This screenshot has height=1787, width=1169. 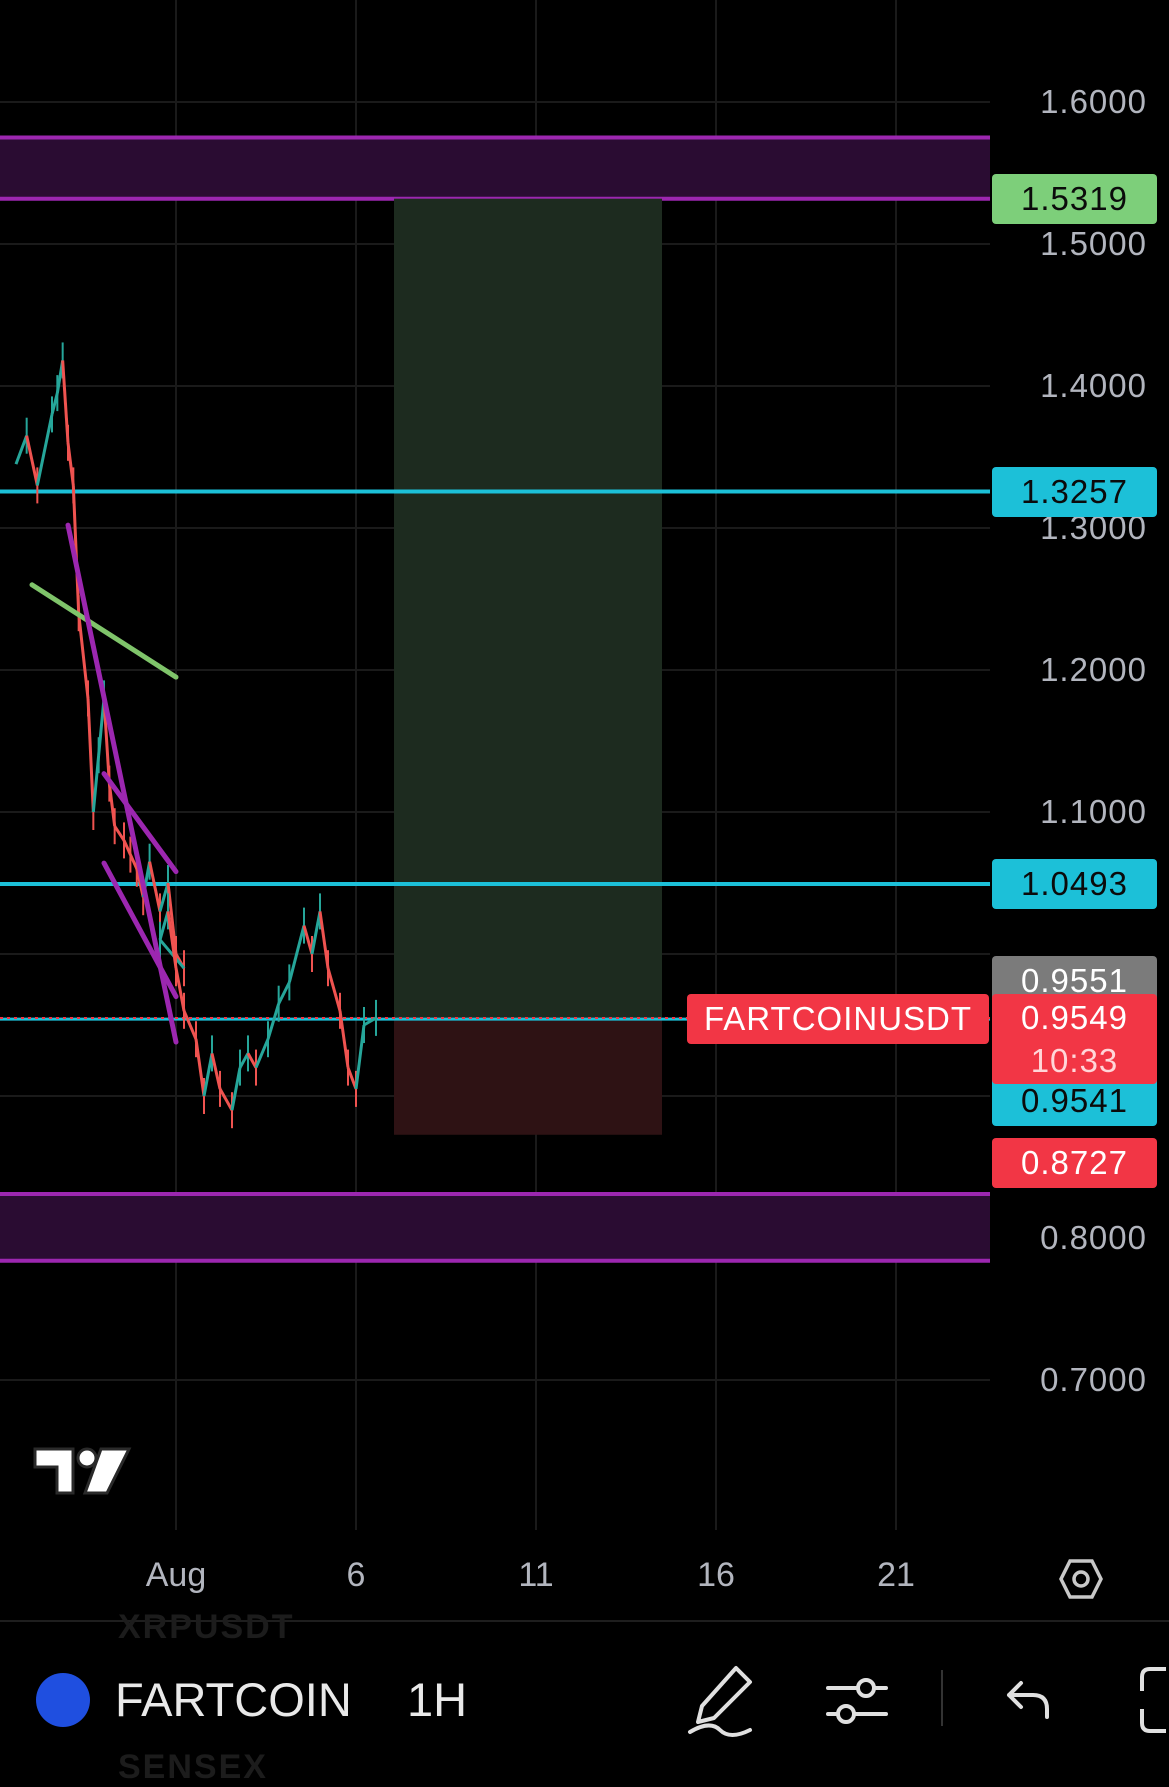 What do you see at coordinates (1028, 1700) in the screenshot?
I see `undo-icon` at bounding box center [1028, 1700].